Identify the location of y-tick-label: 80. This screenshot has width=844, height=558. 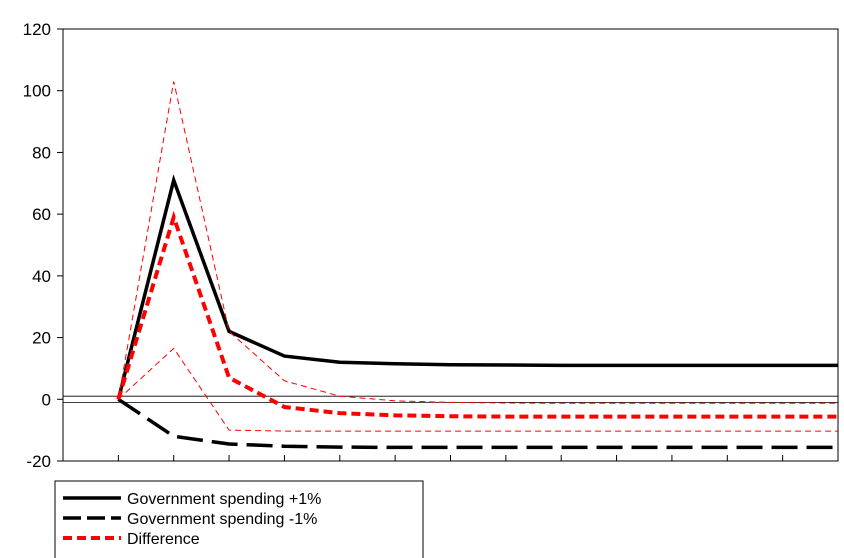
(41, 152).